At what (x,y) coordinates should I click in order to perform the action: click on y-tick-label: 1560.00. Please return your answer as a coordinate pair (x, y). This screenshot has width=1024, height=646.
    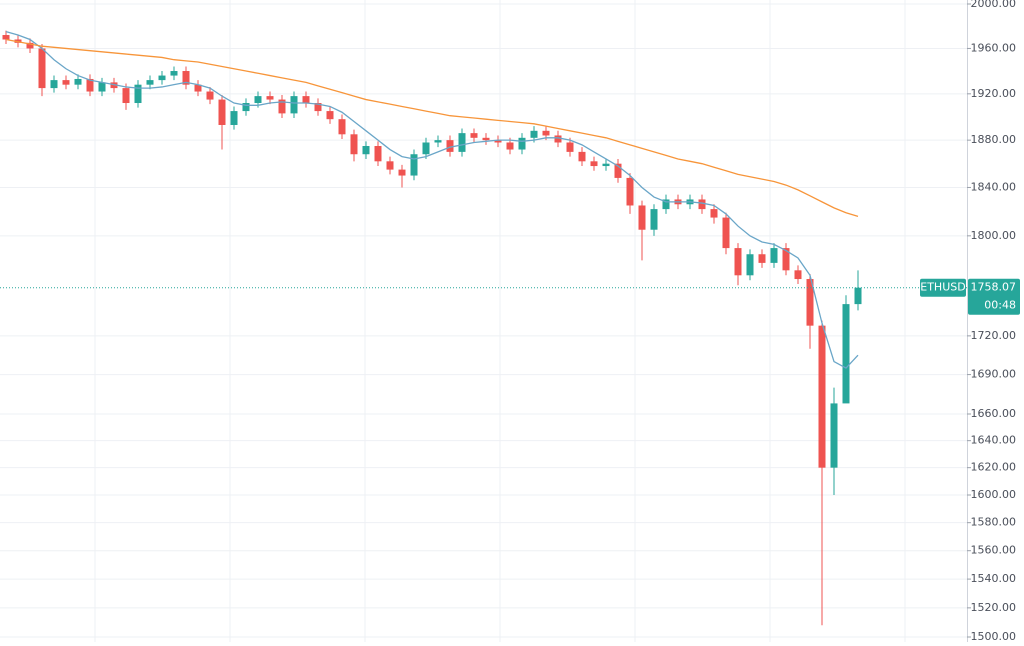
    Looking at the image, I should click on (994, 550).